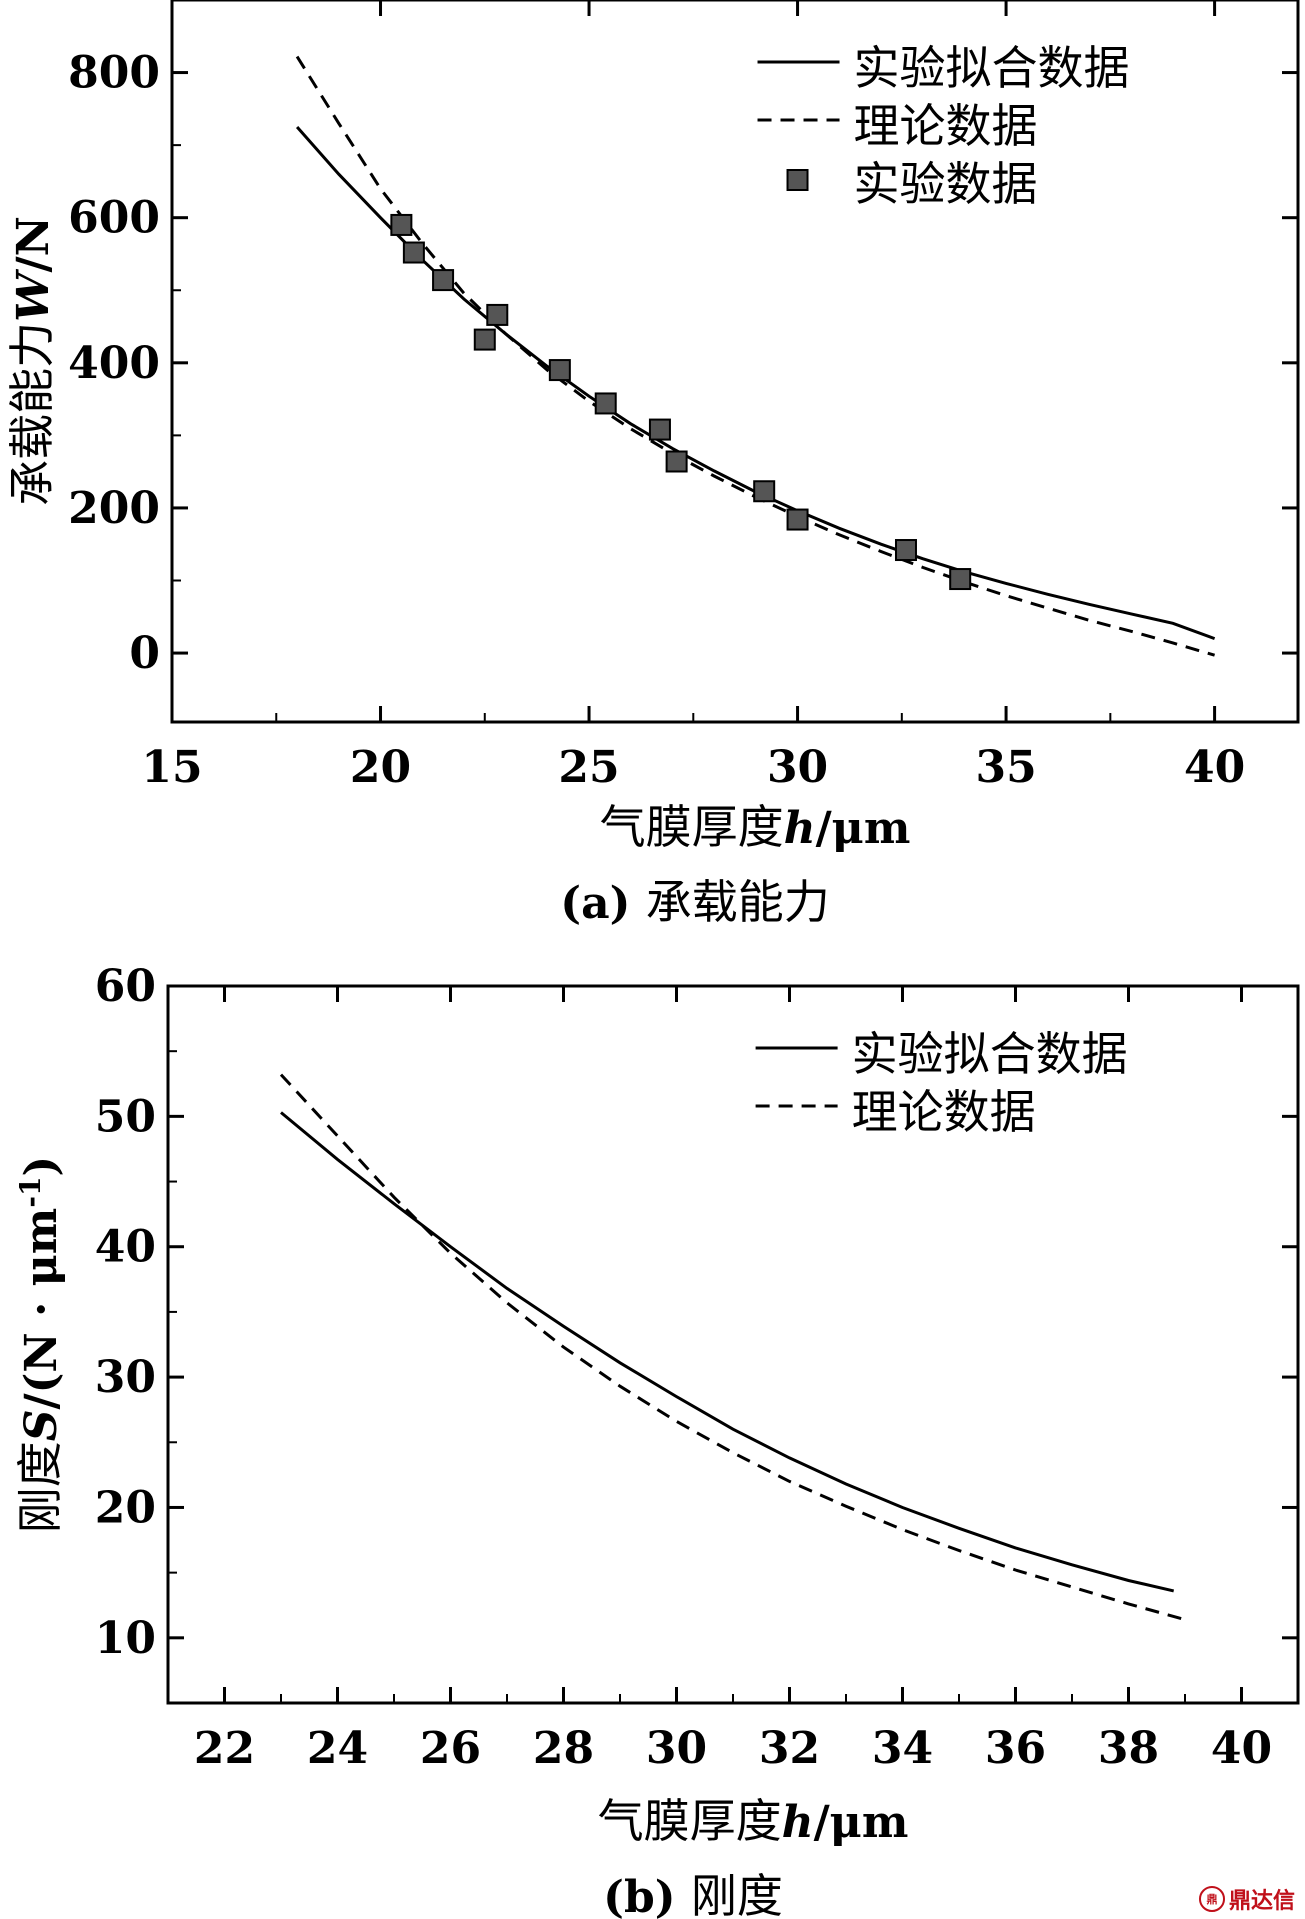  What do you see at coordinates (1261, 1901) in the screenshot?
I see `watermark-text: 鼎达信` at bounding box center [1261, 1901].